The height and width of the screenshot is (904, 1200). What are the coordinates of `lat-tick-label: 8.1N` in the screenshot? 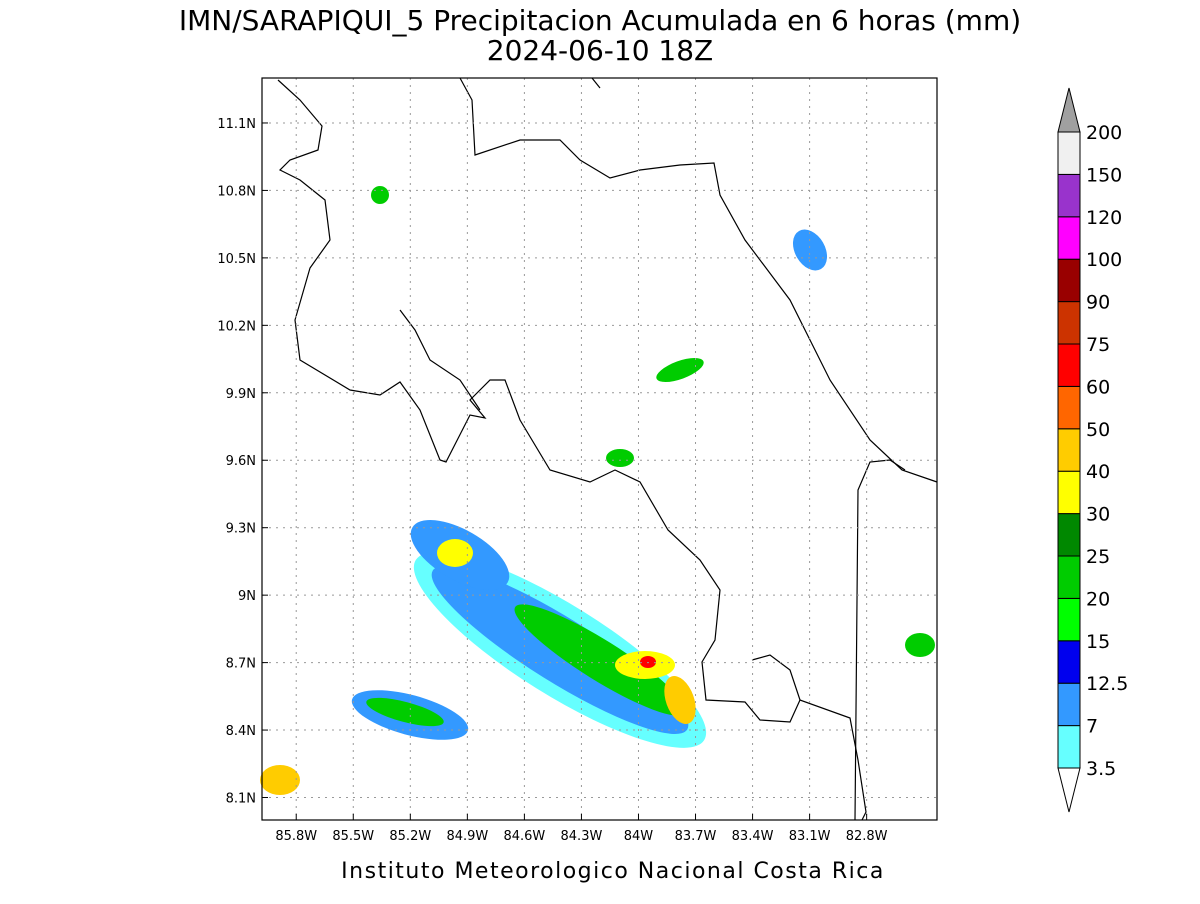 It's located at (241, 799).